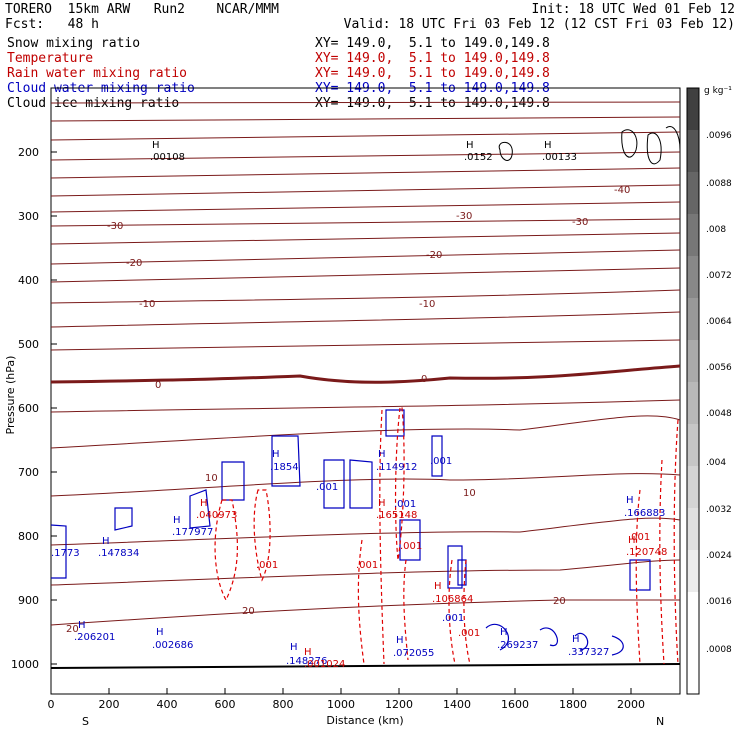 The image size is (740, 740). I want to click on temperature-label: 0, so click(424, 379).